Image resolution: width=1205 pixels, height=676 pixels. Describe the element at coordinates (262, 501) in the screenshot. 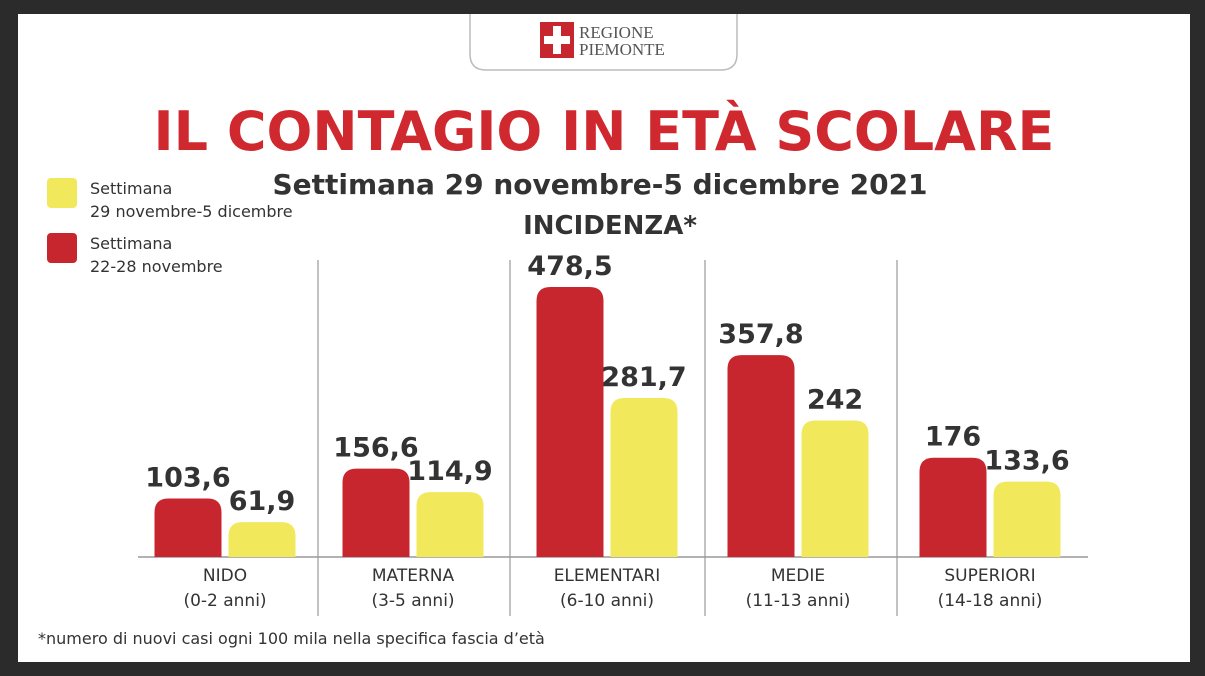

I see `value-label: 61,9` at that location.